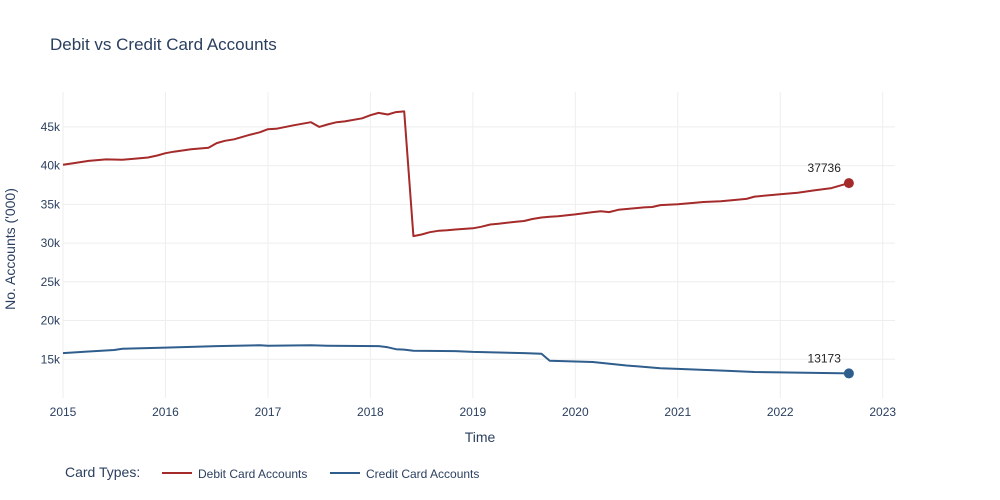  What do you see at coordinates (51, 359) in the screenshot?
I see `y-tick-label: 15k` at bounding box center [51, 359].